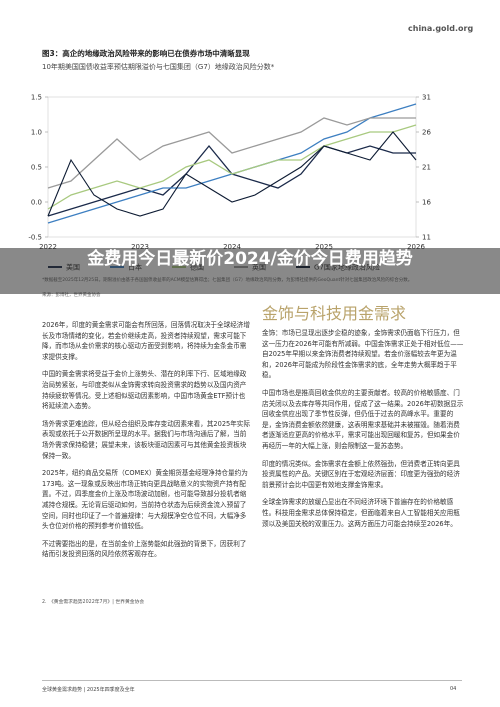 The image size is (500, 707). Describe the element at coordinates (441, 28) in the screenshot. I see `logo: china.gold.org` at that location.